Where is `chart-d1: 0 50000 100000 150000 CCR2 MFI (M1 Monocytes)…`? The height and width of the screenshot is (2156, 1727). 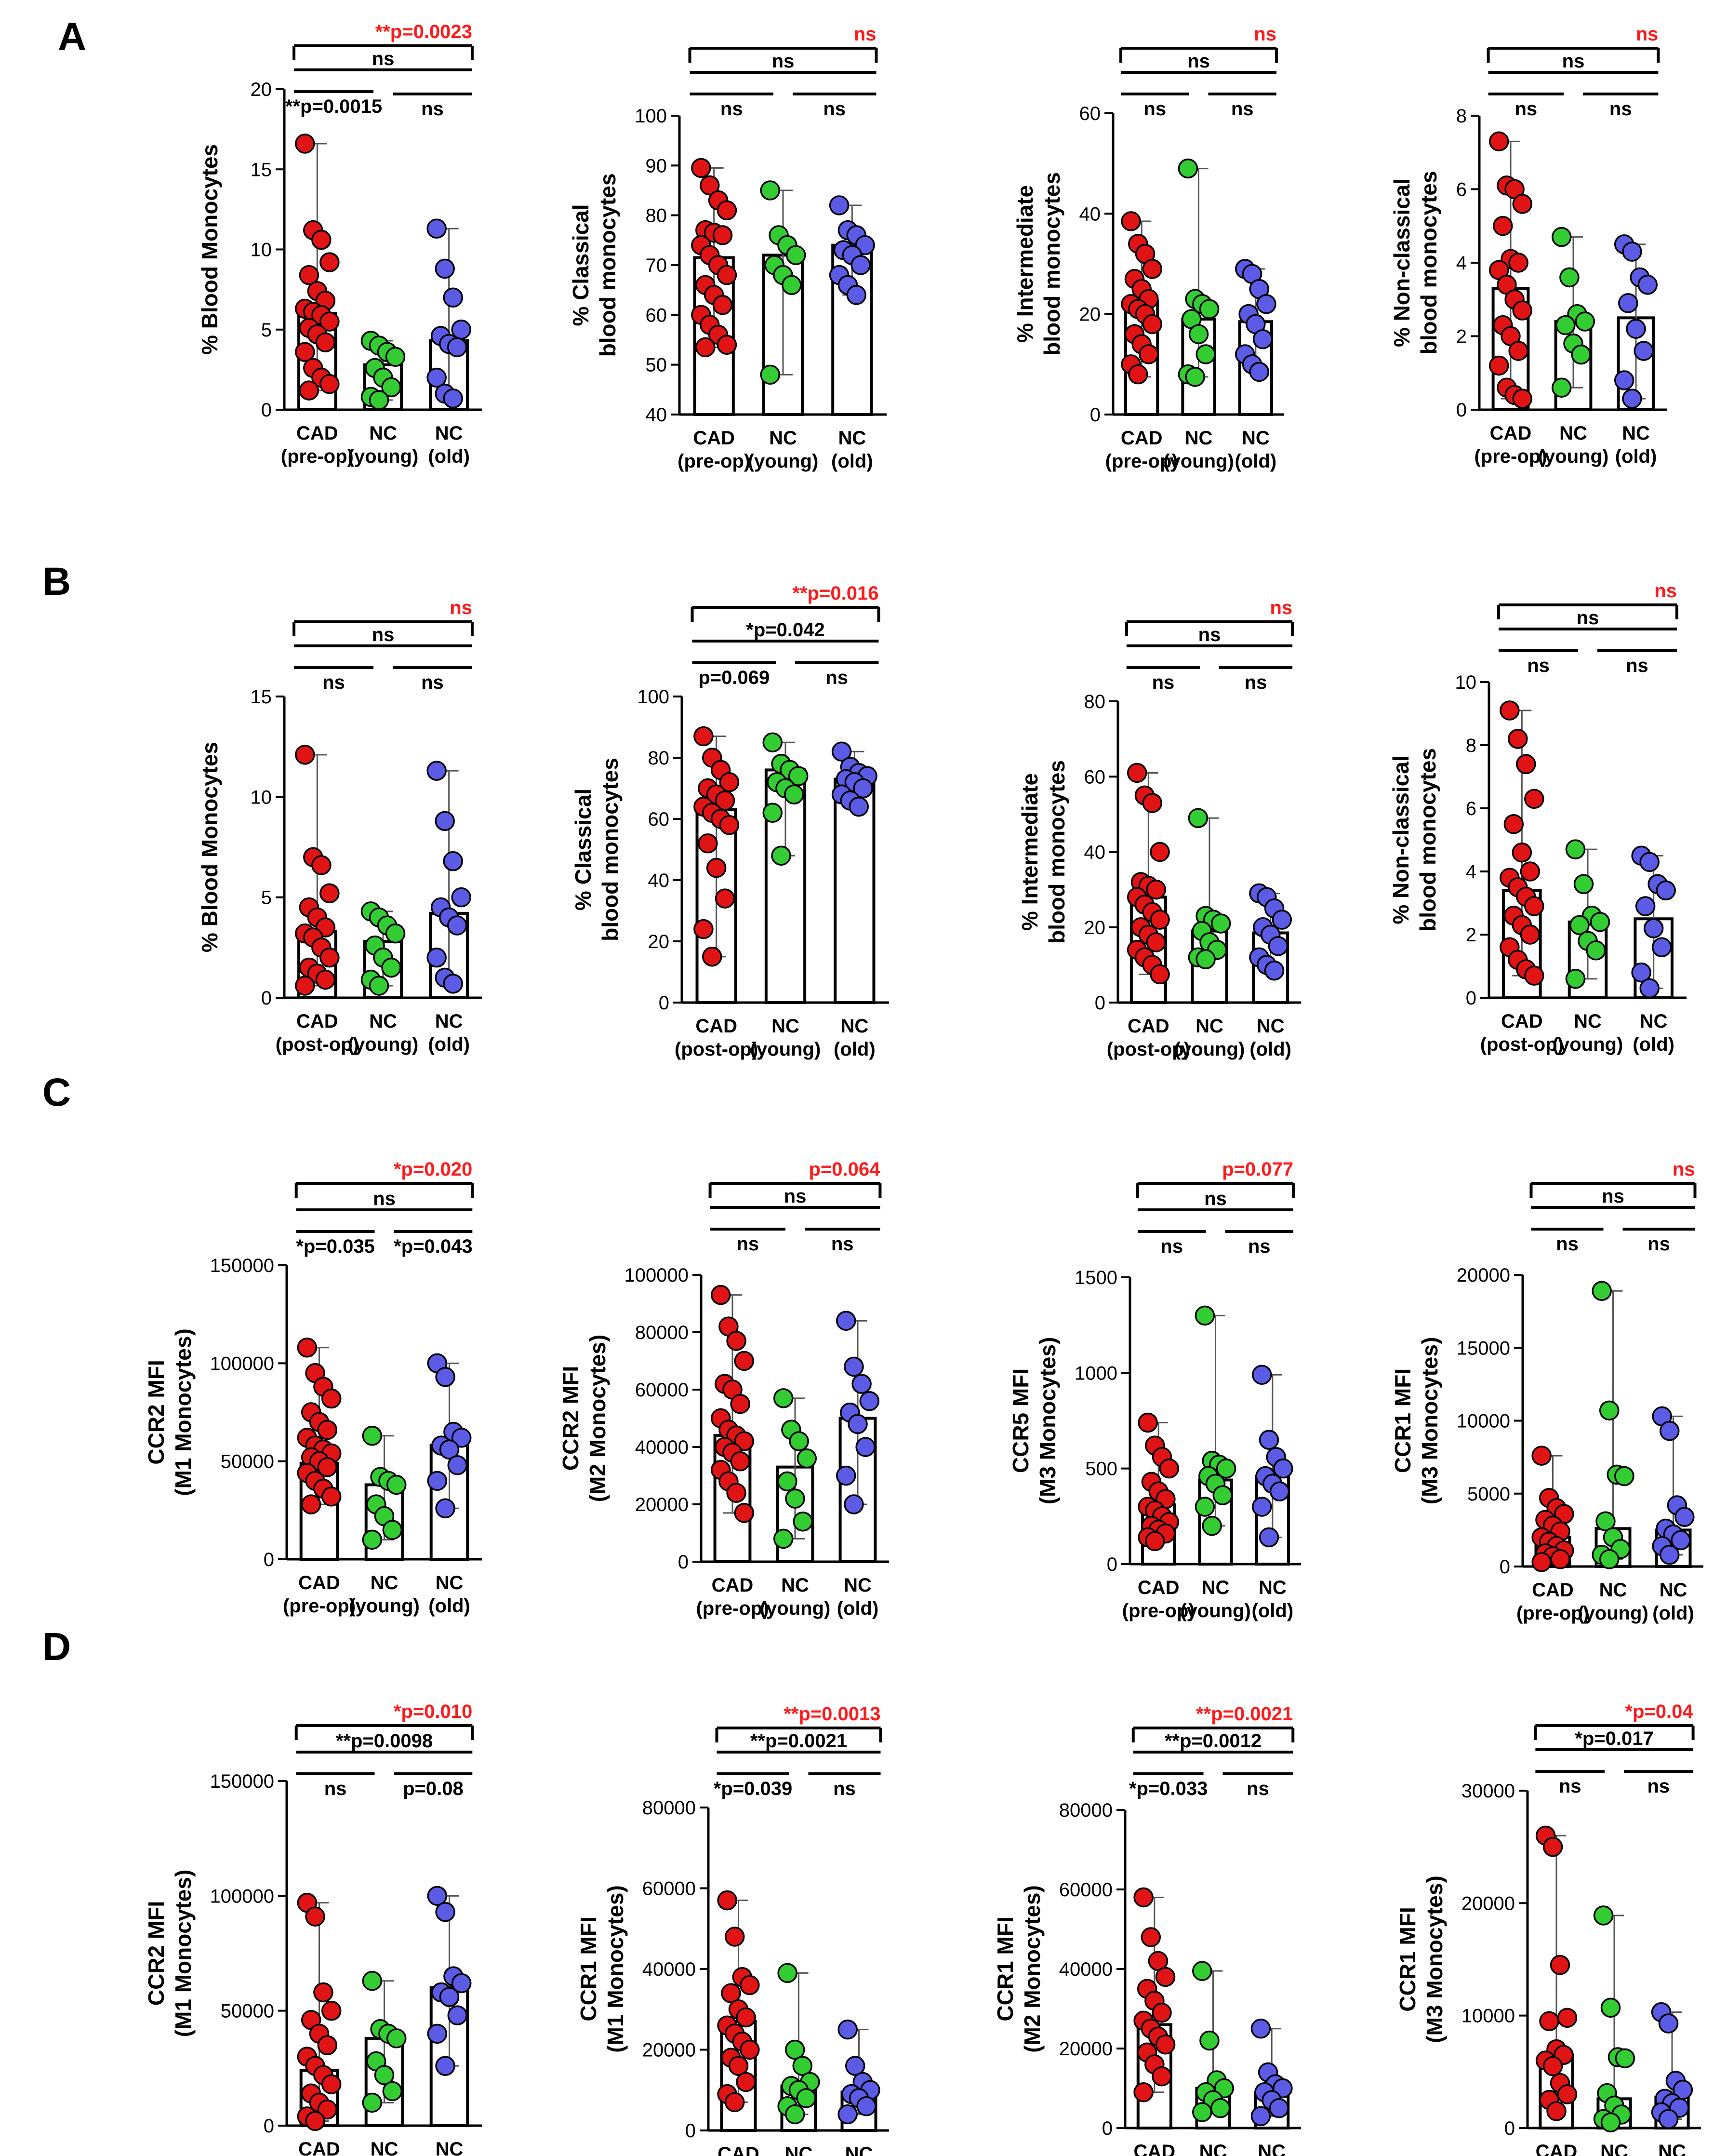
chart-d1: 0 50000 100000 150000 CCR2 MFI (M1 Monocytes)… is located at coordinates (313, 1929).